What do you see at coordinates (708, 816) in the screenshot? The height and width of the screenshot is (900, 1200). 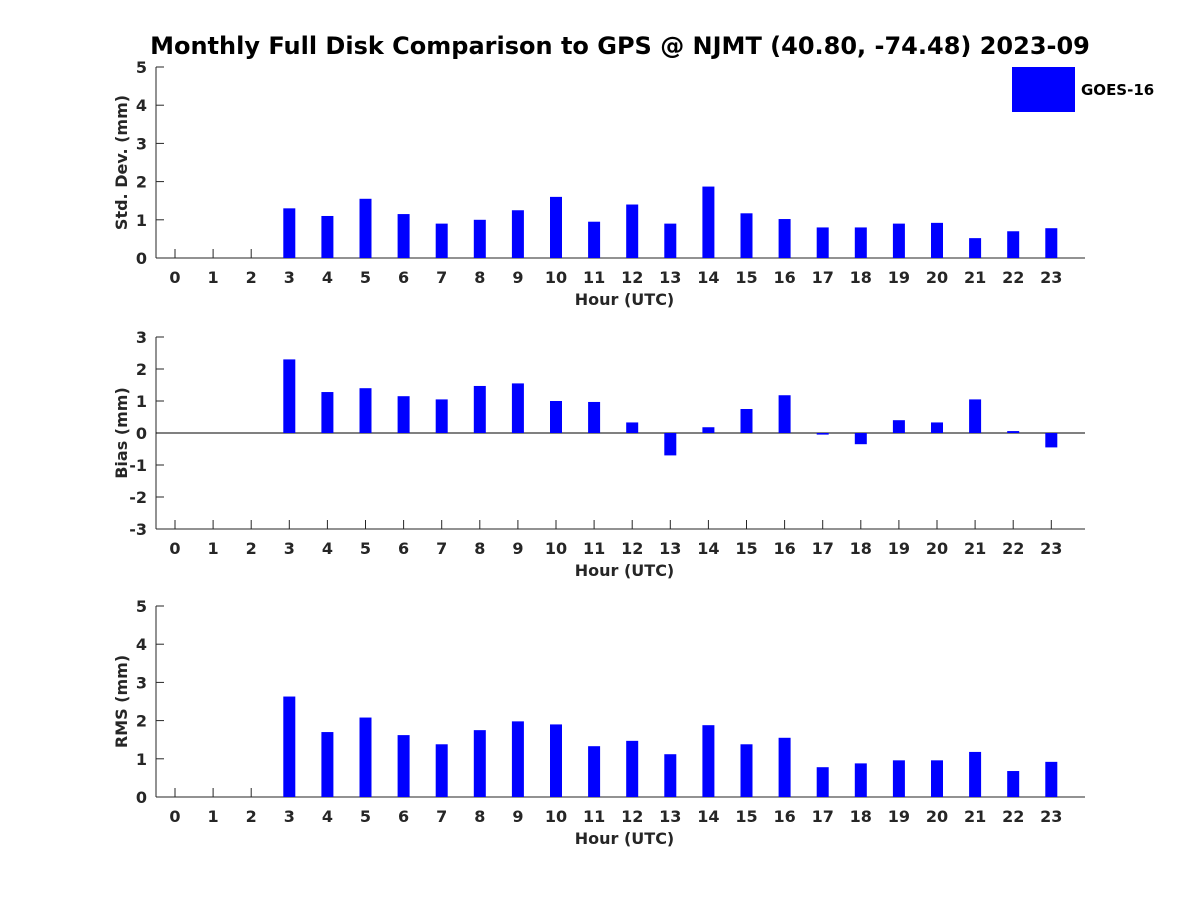 I see `x-tick-label: 14` at bounding box center [708, 816].